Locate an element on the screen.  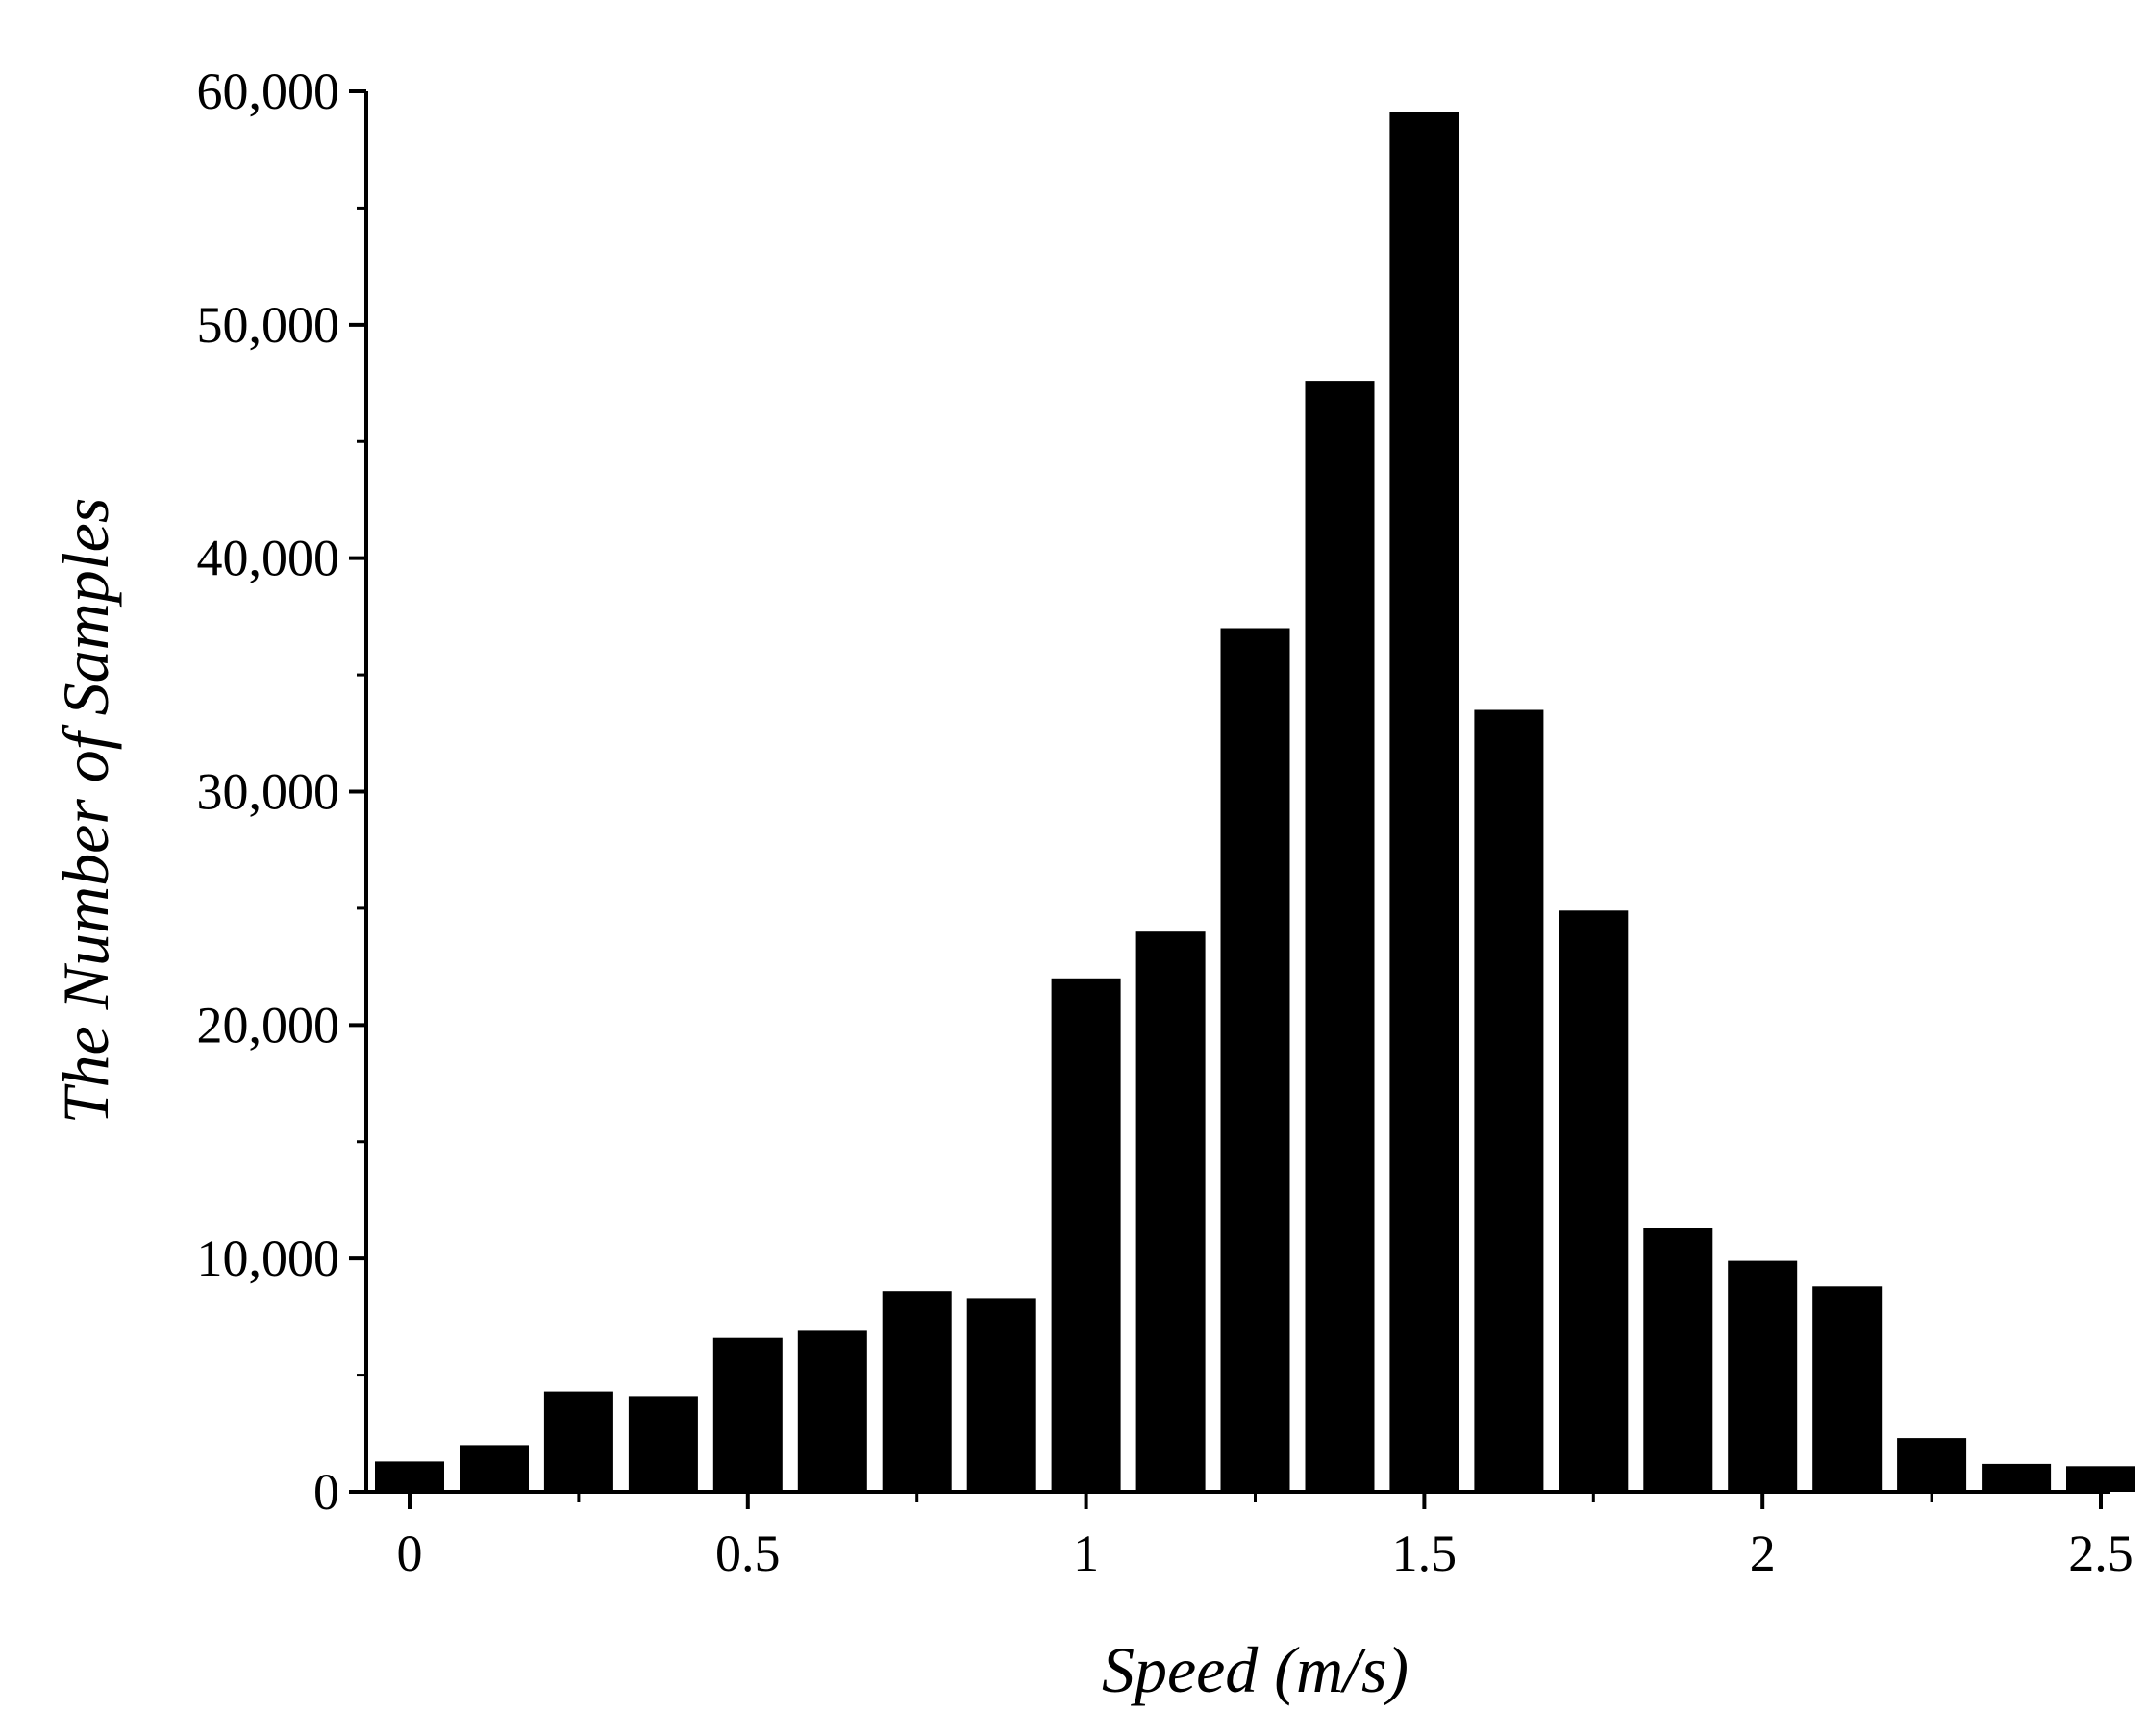
y-axis-title: The Number of Samples is located at coordinates (85, 812).